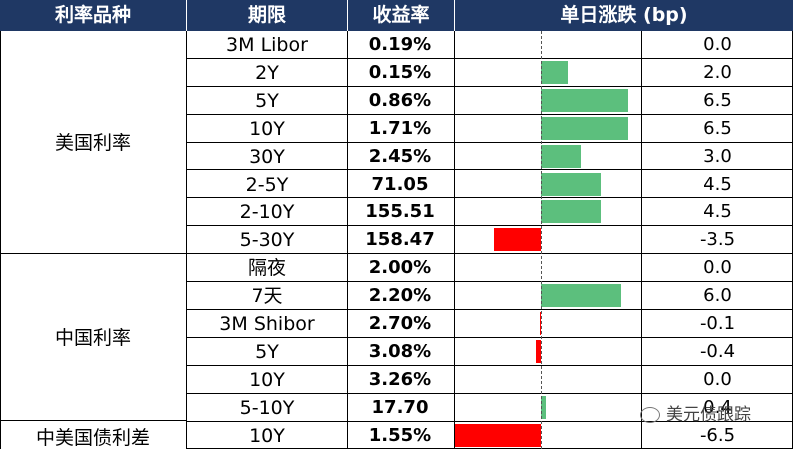 The image size is (793, 450). I want to click on yield-cell: 158.47, so click(400, 240).